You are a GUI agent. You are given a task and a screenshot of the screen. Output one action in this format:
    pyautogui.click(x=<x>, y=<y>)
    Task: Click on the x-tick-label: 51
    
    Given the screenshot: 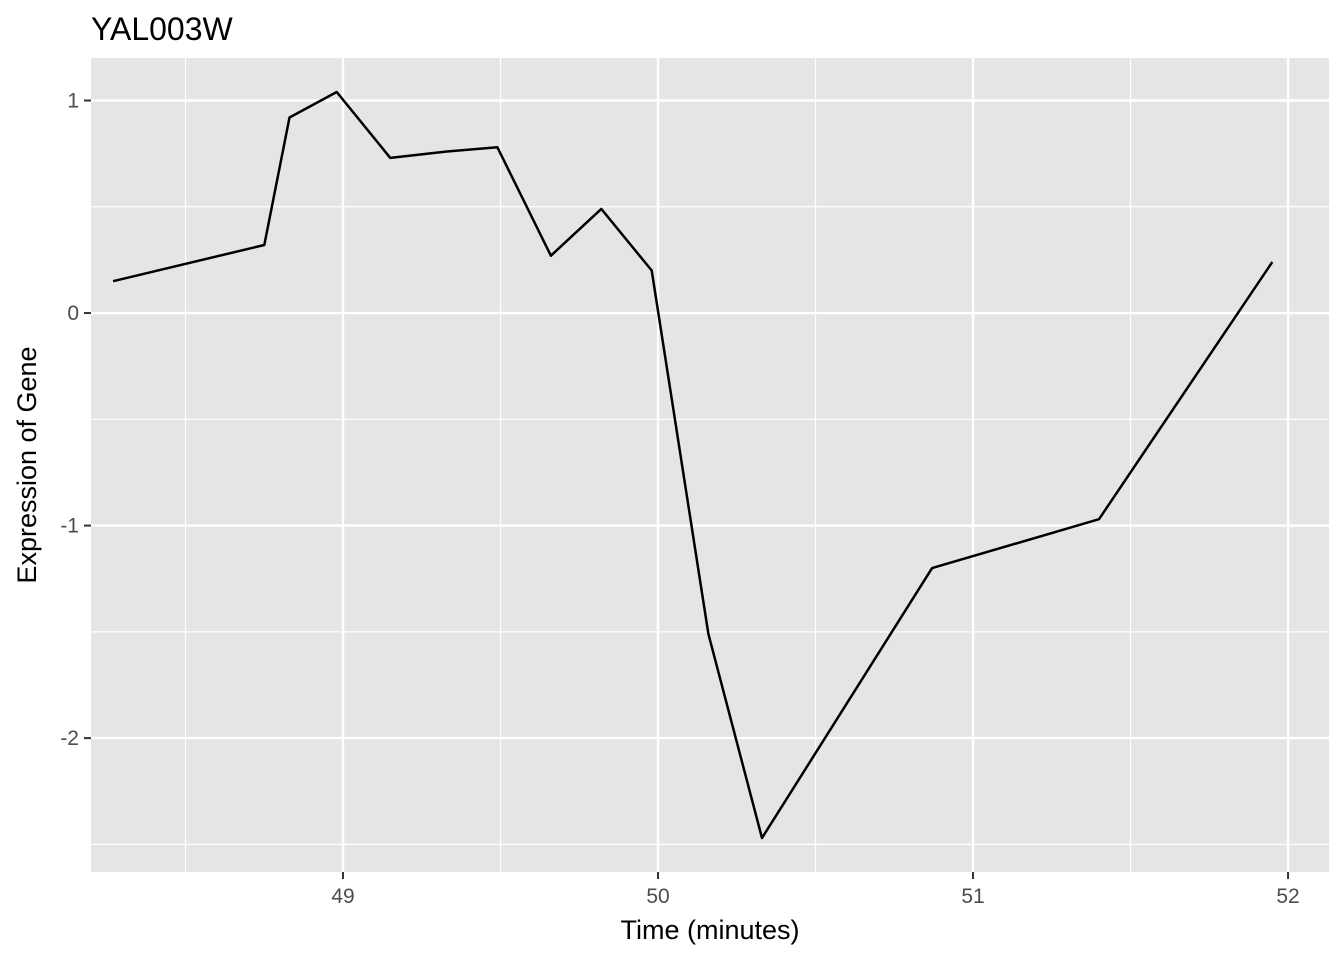 What is the action you would take?
    pyautogui.click(x=972, y=896)
    